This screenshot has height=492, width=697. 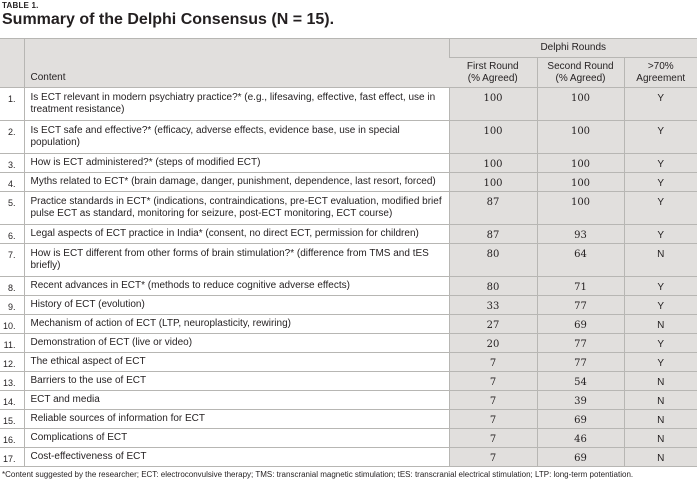 What do you see at coordinates (12, 419) in the screenshot?
I see `row-number: 15.` at bounding box center [12, 419].